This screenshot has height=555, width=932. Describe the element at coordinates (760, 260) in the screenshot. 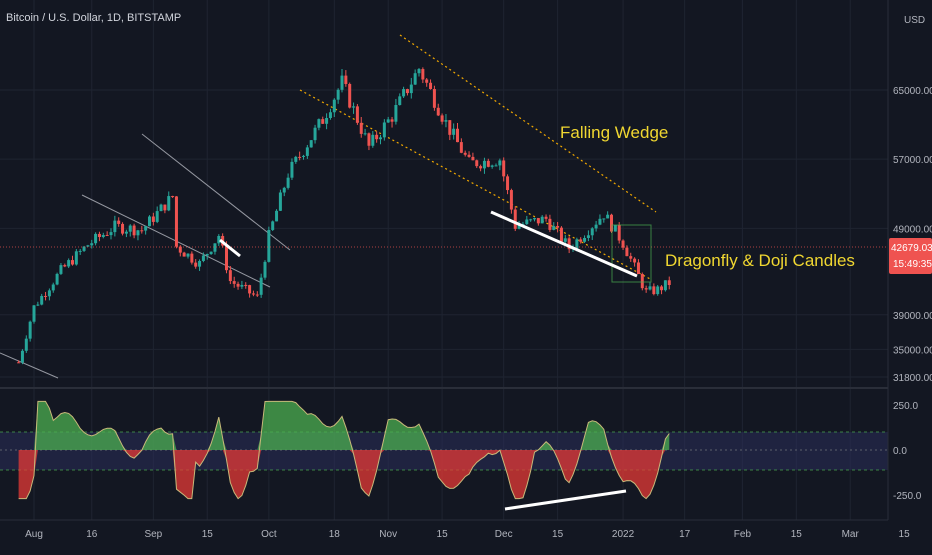

I see `dragonfly-doji-label: Dragonfly & Doji Candles` at that location.